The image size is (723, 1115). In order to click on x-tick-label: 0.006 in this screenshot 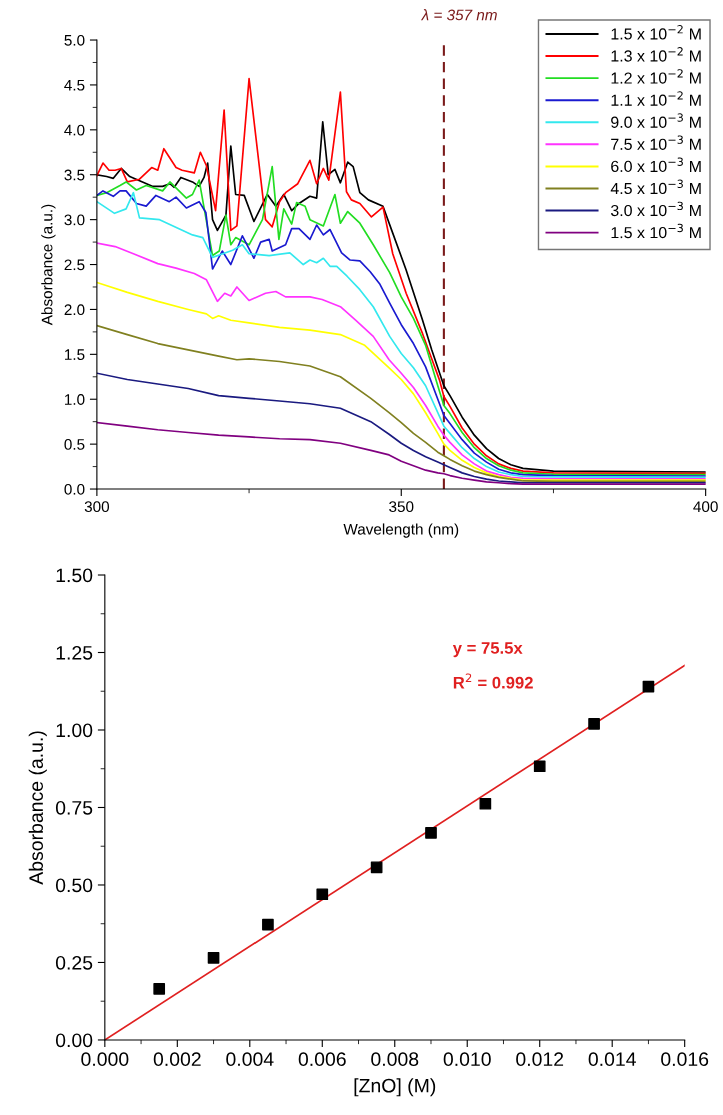, I will do `click(322, 1059)`.